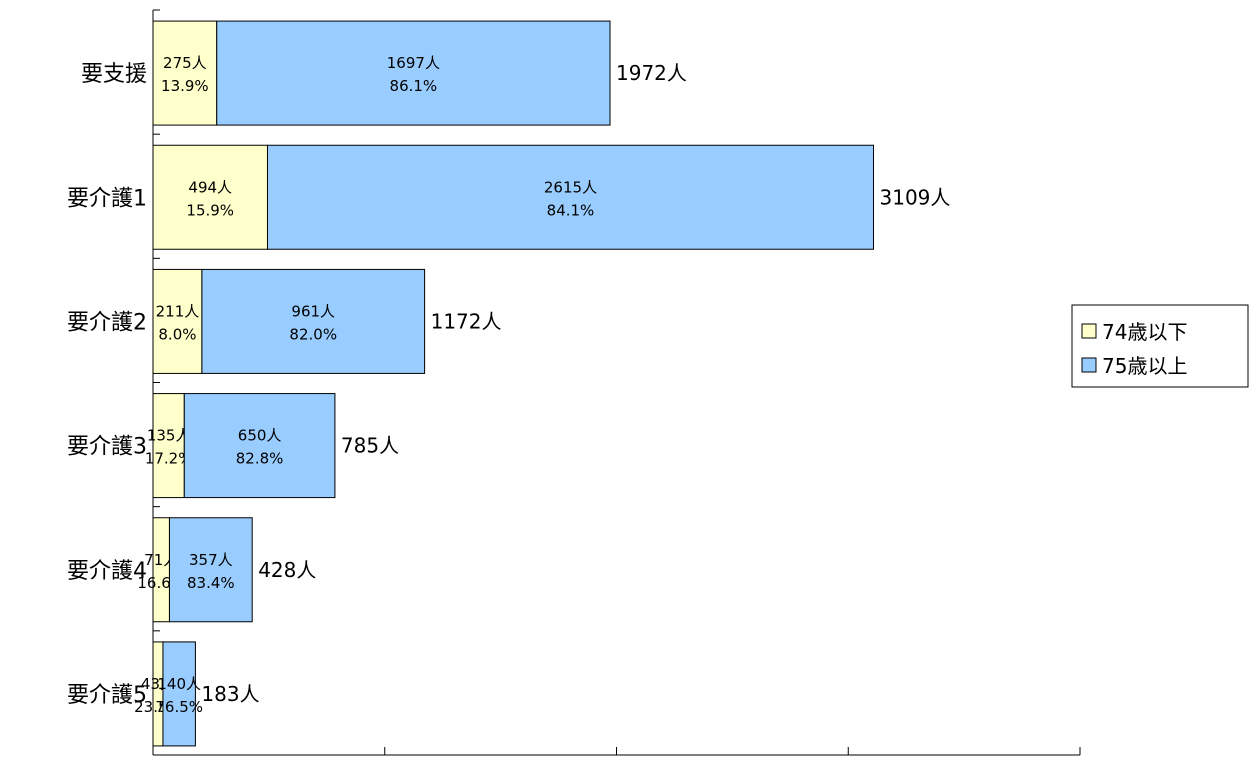  I want to click on legend-box, so click(1160, 346).